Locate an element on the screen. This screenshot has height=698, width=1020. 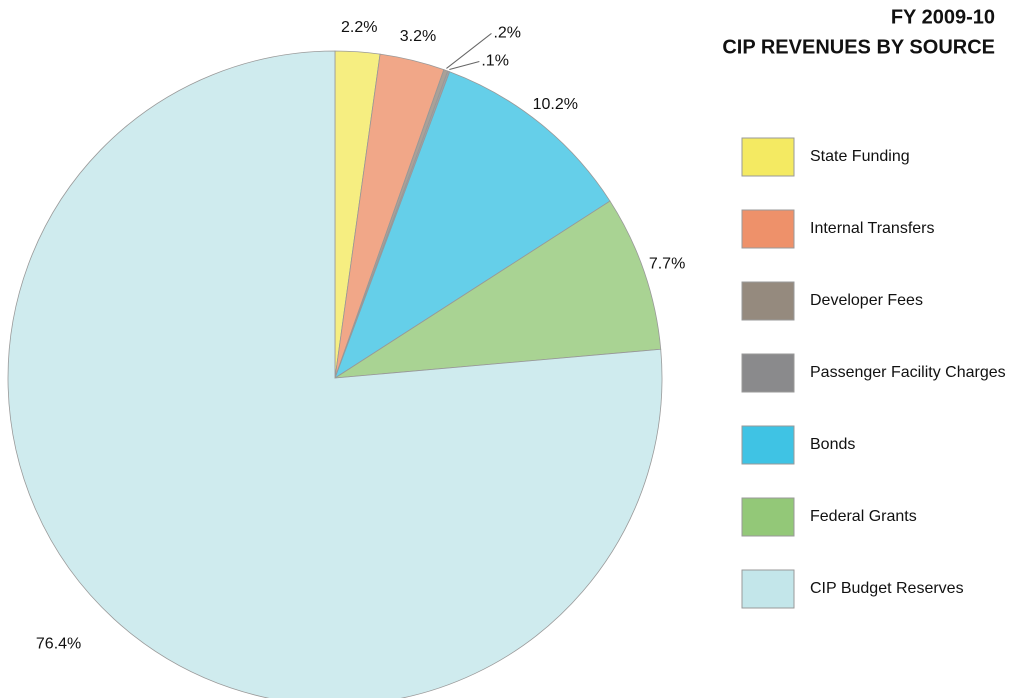
chart-title: FY 2009-10 is located at coordinates (943, 17).